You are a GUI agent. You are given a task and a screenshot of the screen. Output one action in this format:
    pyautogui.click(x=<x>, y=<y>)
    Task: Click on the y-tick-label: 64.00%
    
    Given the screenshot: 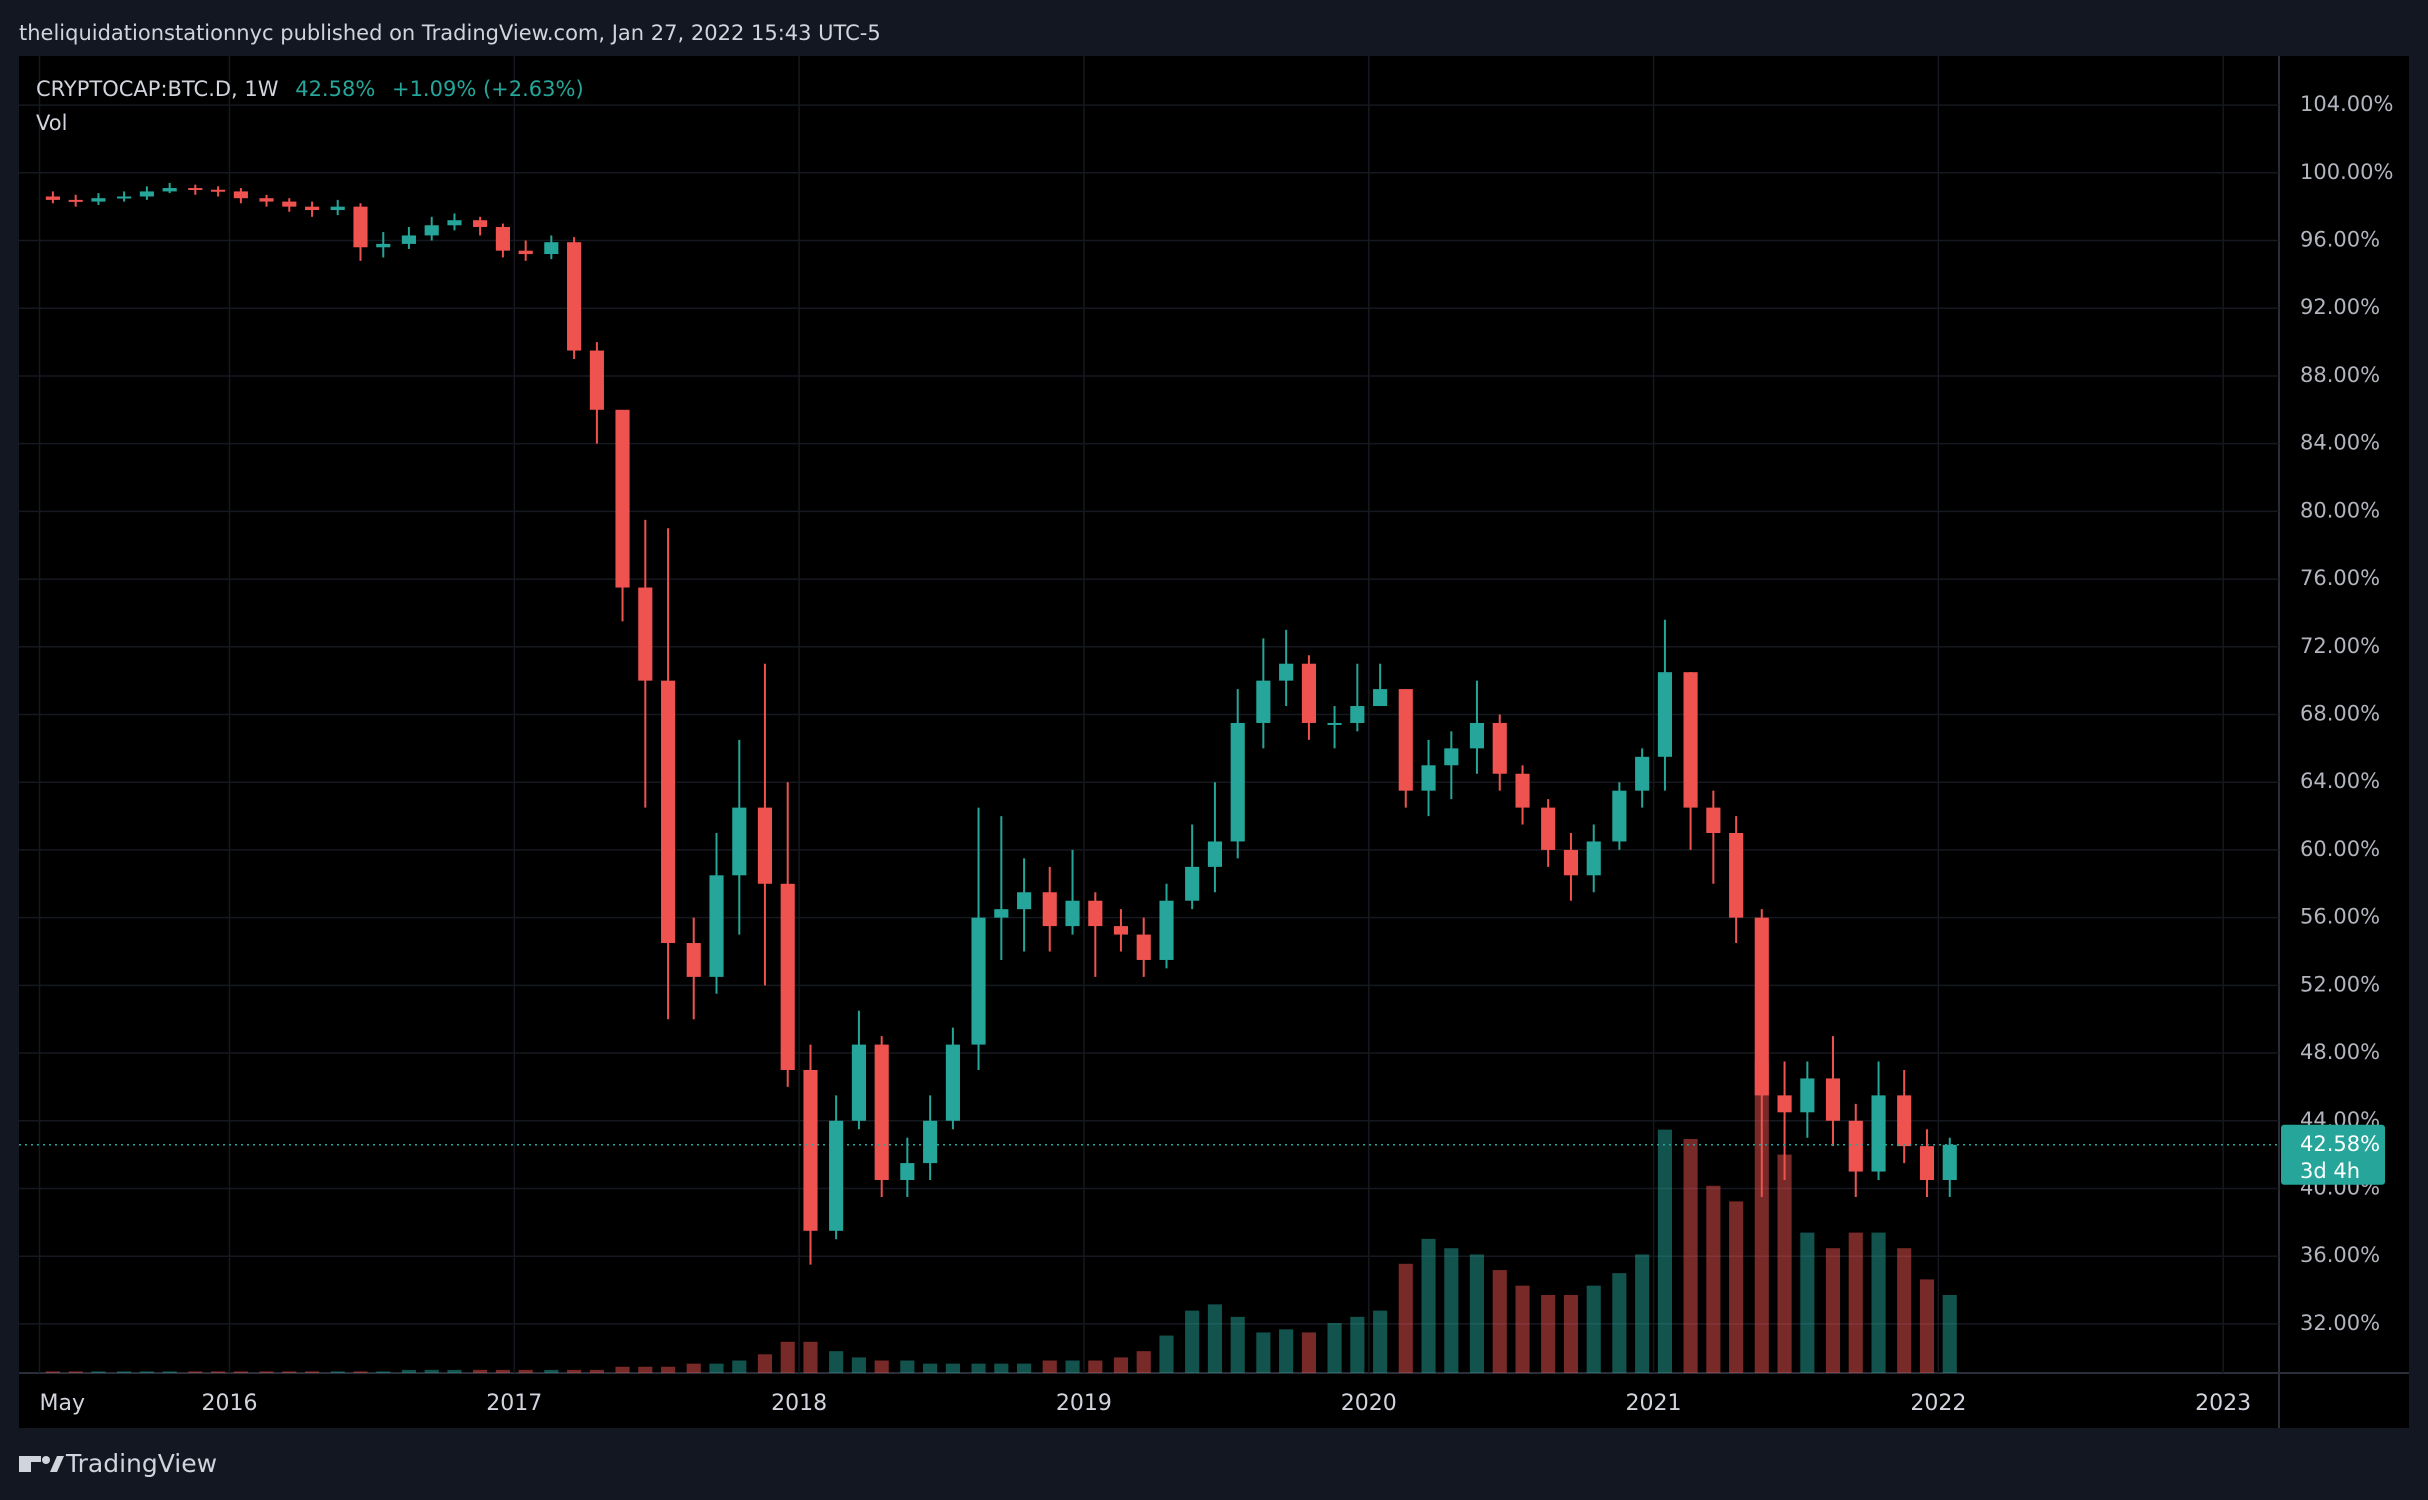 What is the action you would take?
    pyautogui.click(x=2340, y=781)
    